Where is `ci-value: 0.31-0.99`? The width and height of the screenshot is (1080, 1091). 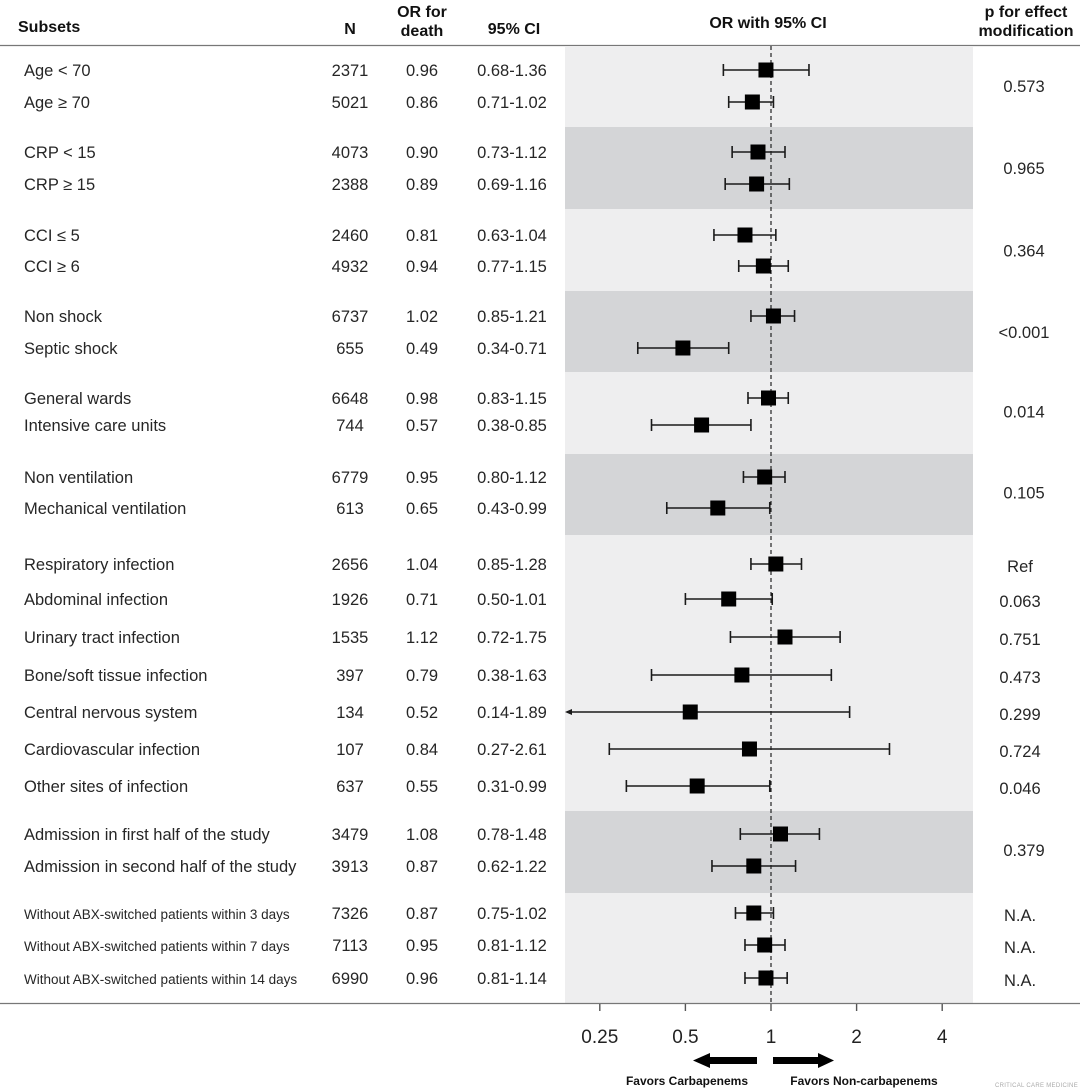 ci-value: 0.31-0.99 is located at coordinates (512, 787).